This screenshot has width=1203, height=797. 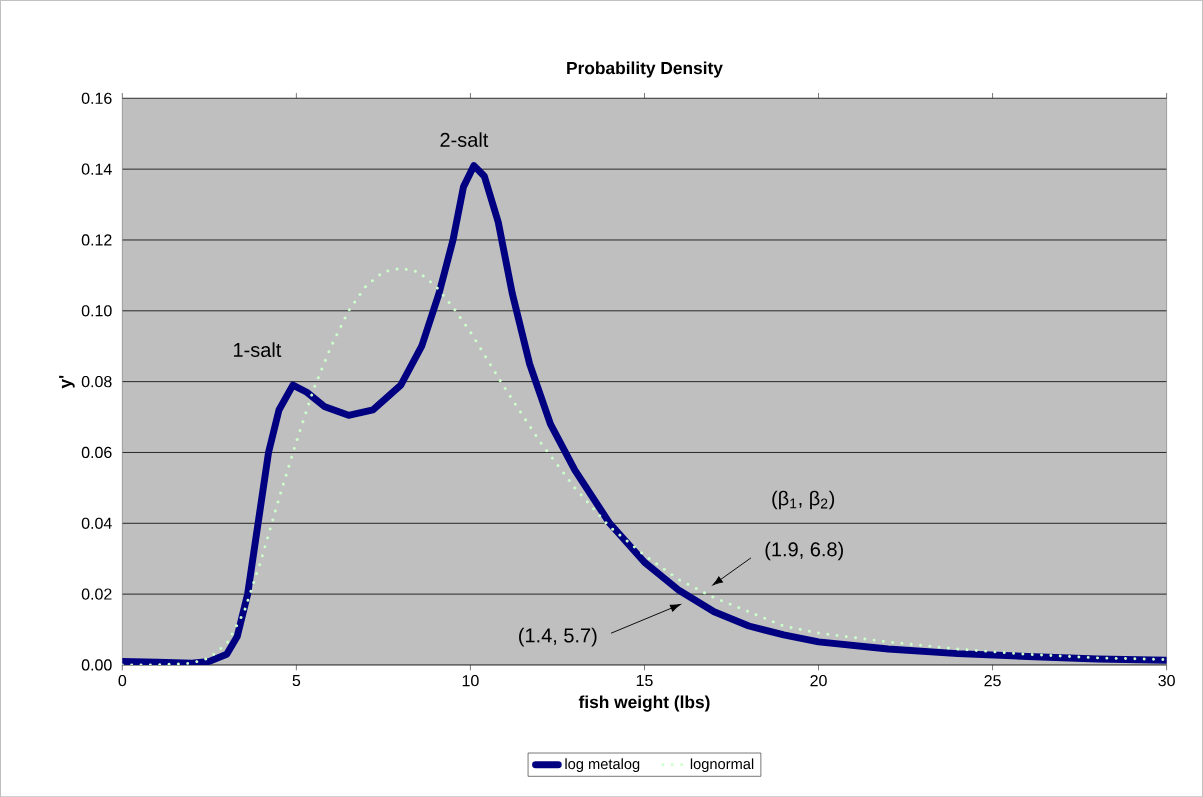 What do you see at coordinates (122, 680) in the screenshot?
I see `x-tick-label: 0` at bounding box center [122, 680].